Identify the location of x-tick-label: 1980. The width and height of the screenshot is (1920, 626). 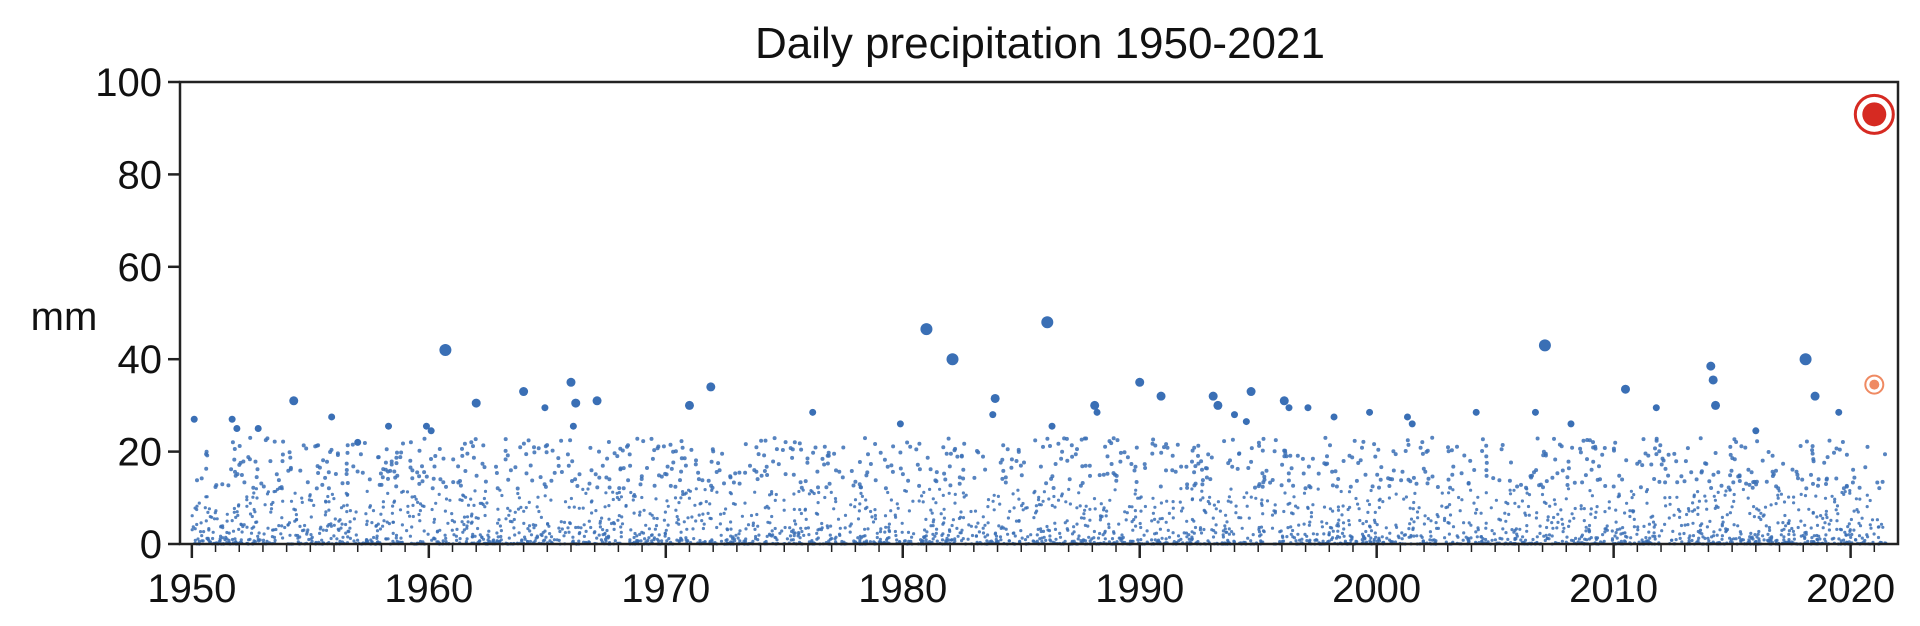
(902, 589).